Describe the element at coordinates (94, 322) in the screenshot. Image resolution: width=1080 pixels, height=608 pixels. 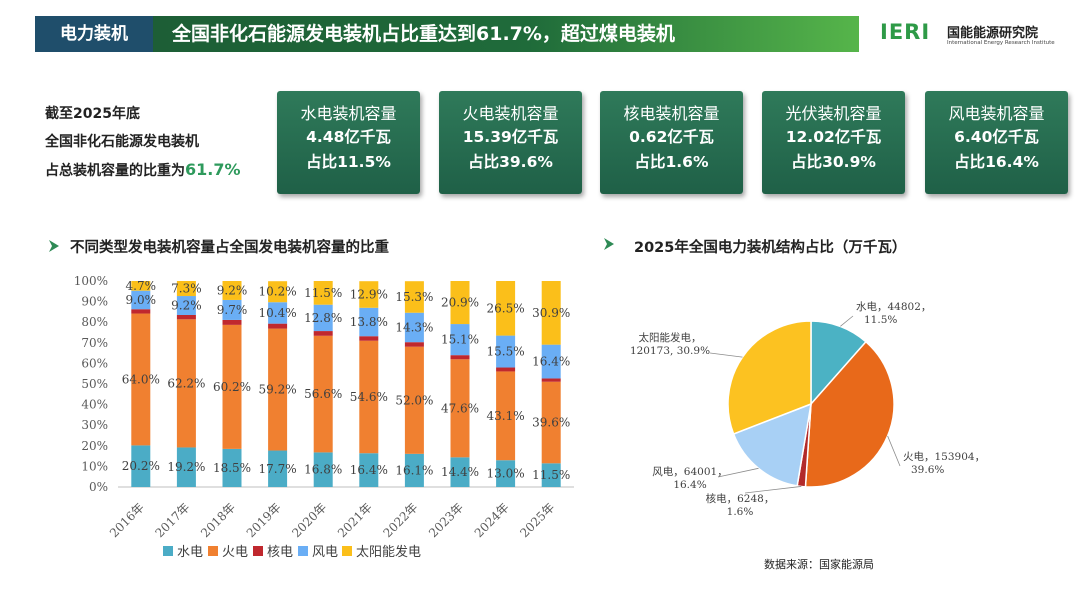
I see `y-tick-label: 80%` at that location.